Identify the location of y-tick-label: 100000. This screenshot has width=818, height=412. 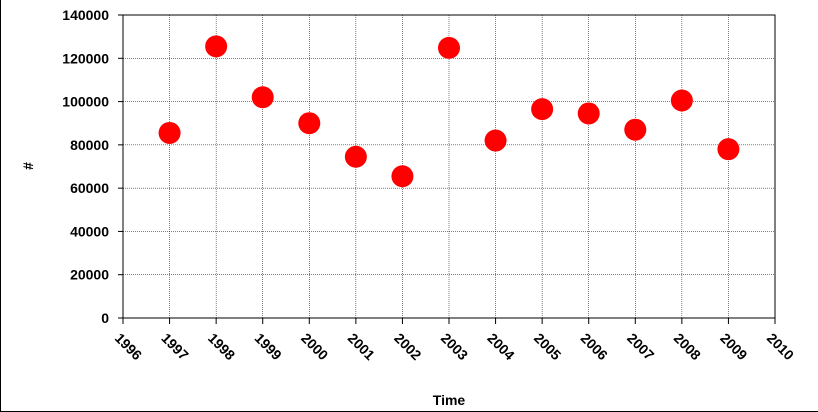
(85, 102).